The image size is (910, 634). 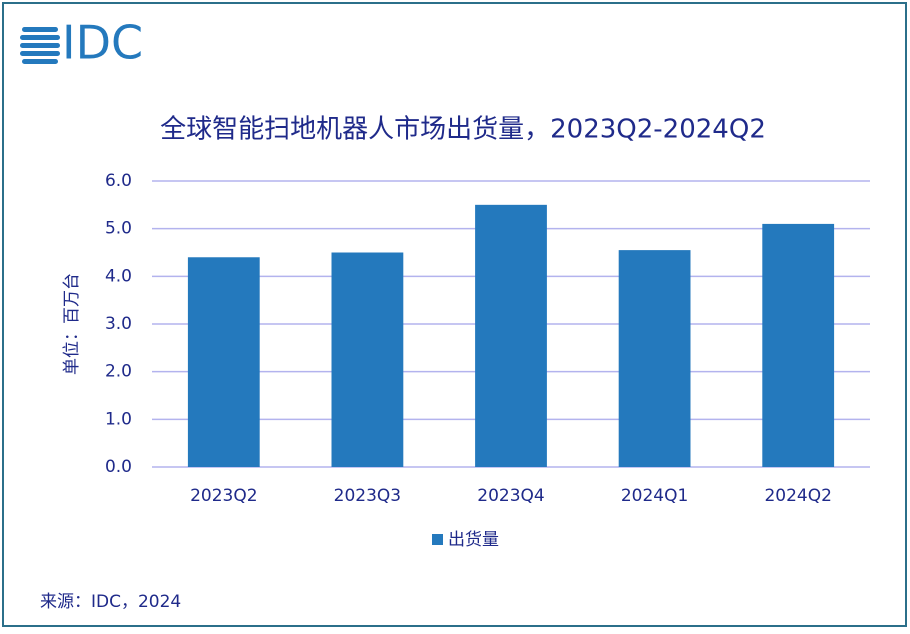 I want to click on y-tick-label: 4.0, so click(x=118, y=276).